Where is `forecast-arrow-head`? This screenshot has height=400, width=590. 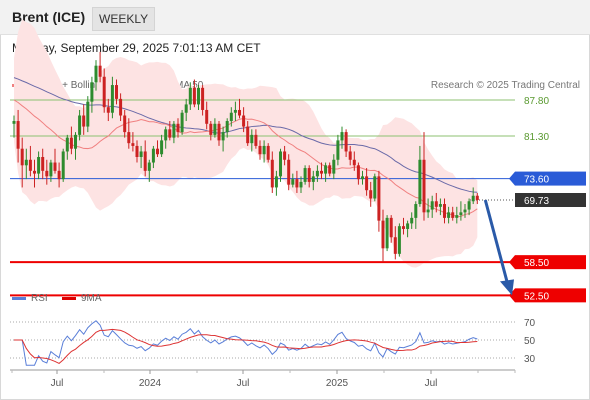 forecast-arrow-head is located at coordinates (507, 287).